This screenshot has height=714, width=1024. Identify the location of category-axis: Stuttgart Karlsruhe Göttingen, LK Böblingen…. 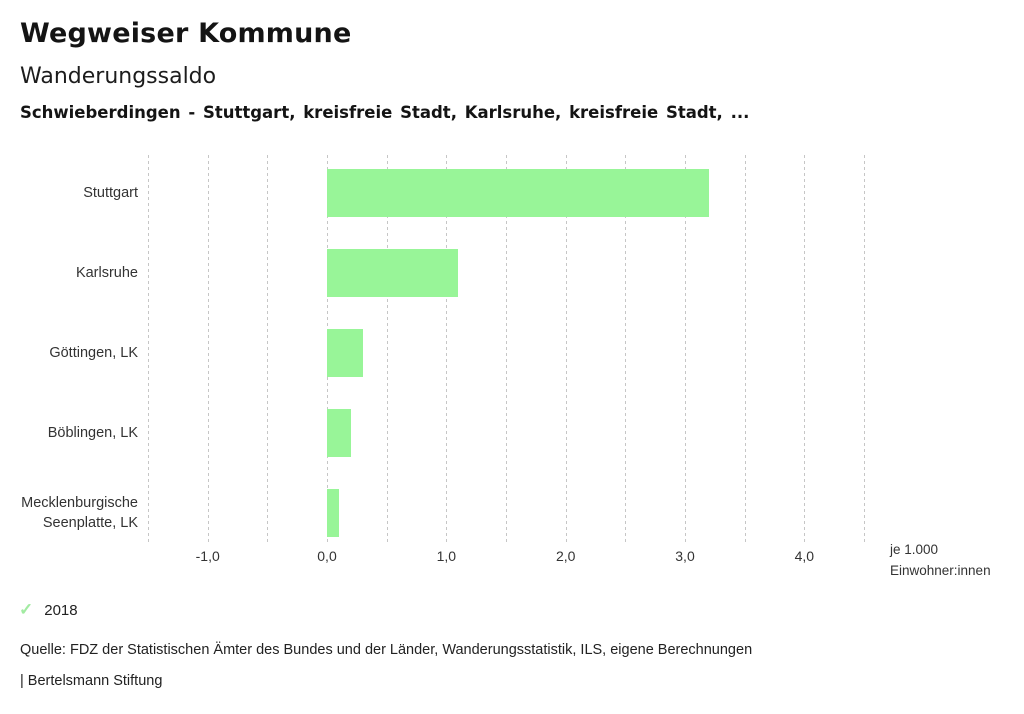
(69, 349).